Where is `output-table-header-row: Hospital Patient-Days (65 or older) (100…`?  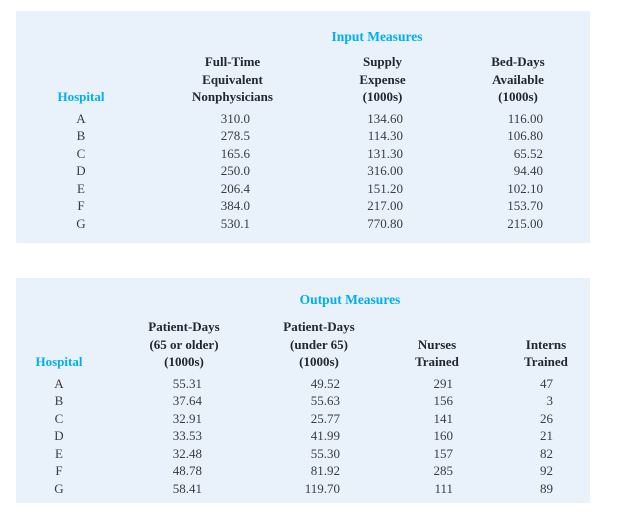
output-table-header-row: Hospital Patient-Days (65 or older) (100… is located at coordinates (303, 346).